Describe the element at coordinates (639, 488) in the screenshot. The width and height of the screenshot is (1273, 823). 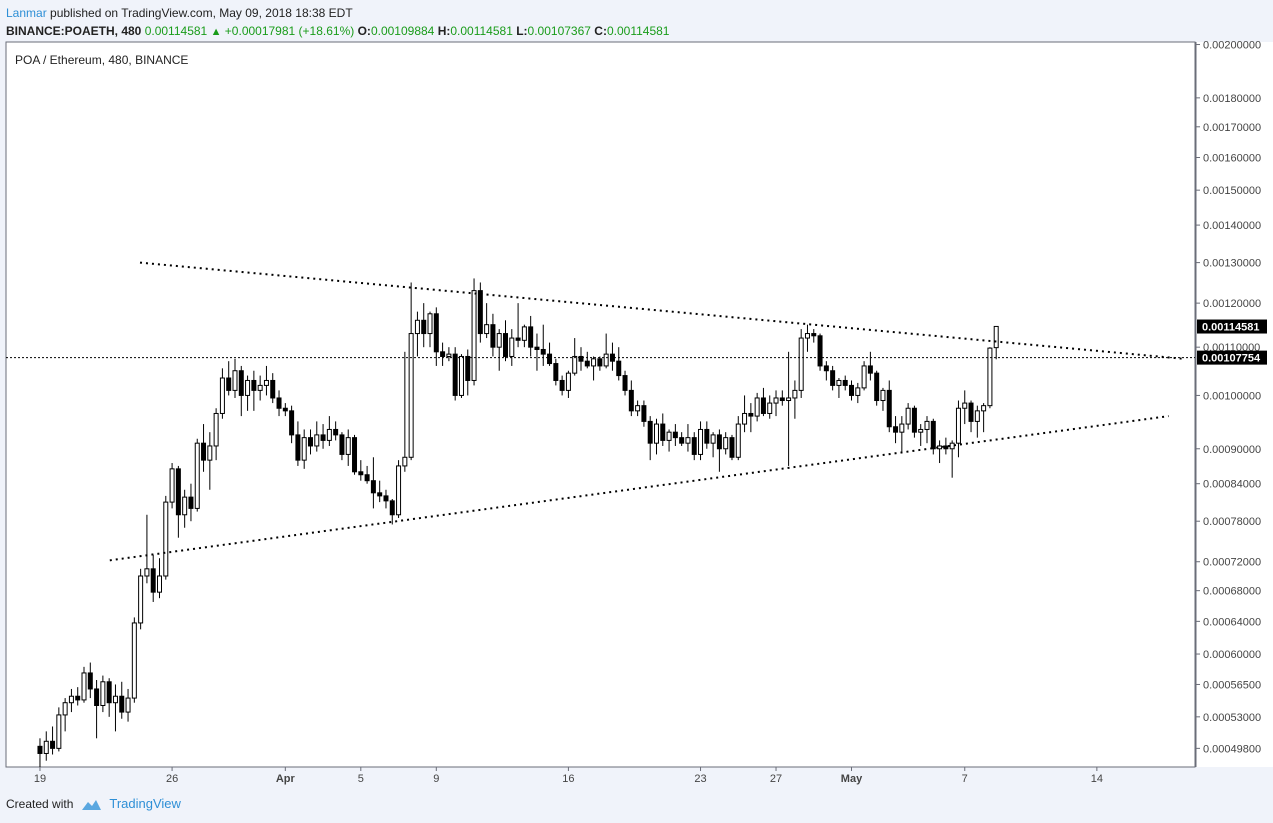
I see `lower-trendline` at that location.